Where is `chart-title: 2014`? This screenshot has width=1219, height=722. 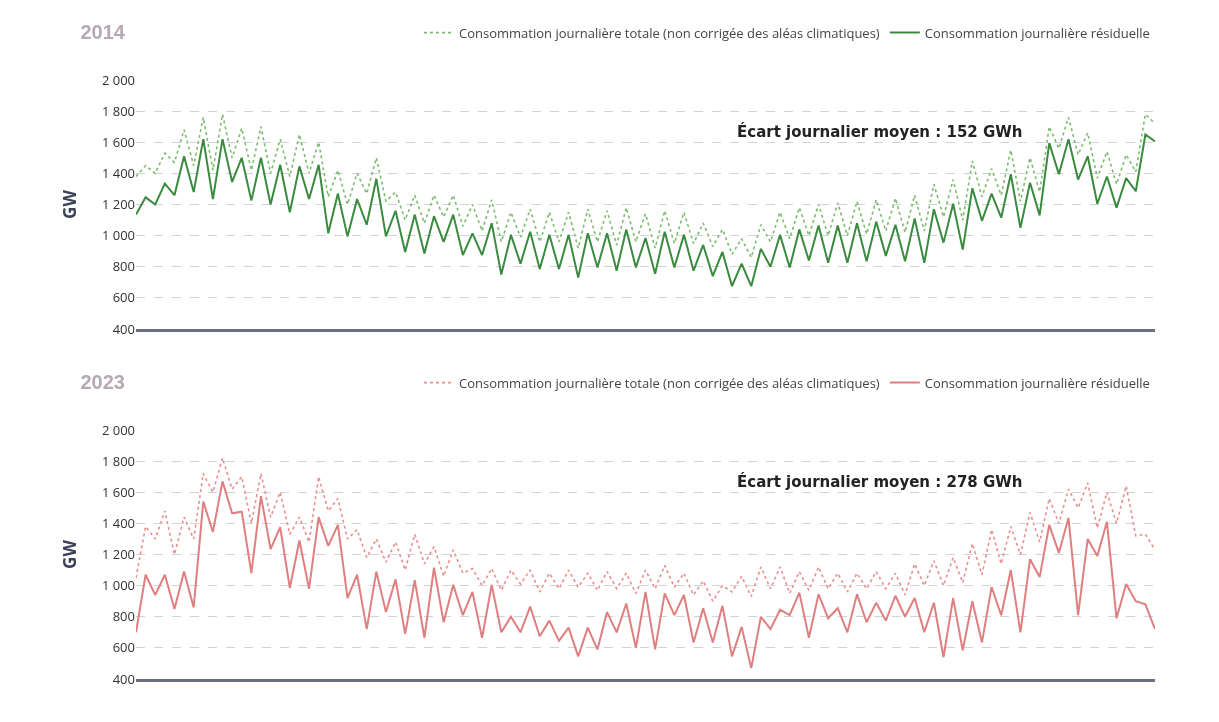 chart-title: 2014 is located at coordinates (103, 31).